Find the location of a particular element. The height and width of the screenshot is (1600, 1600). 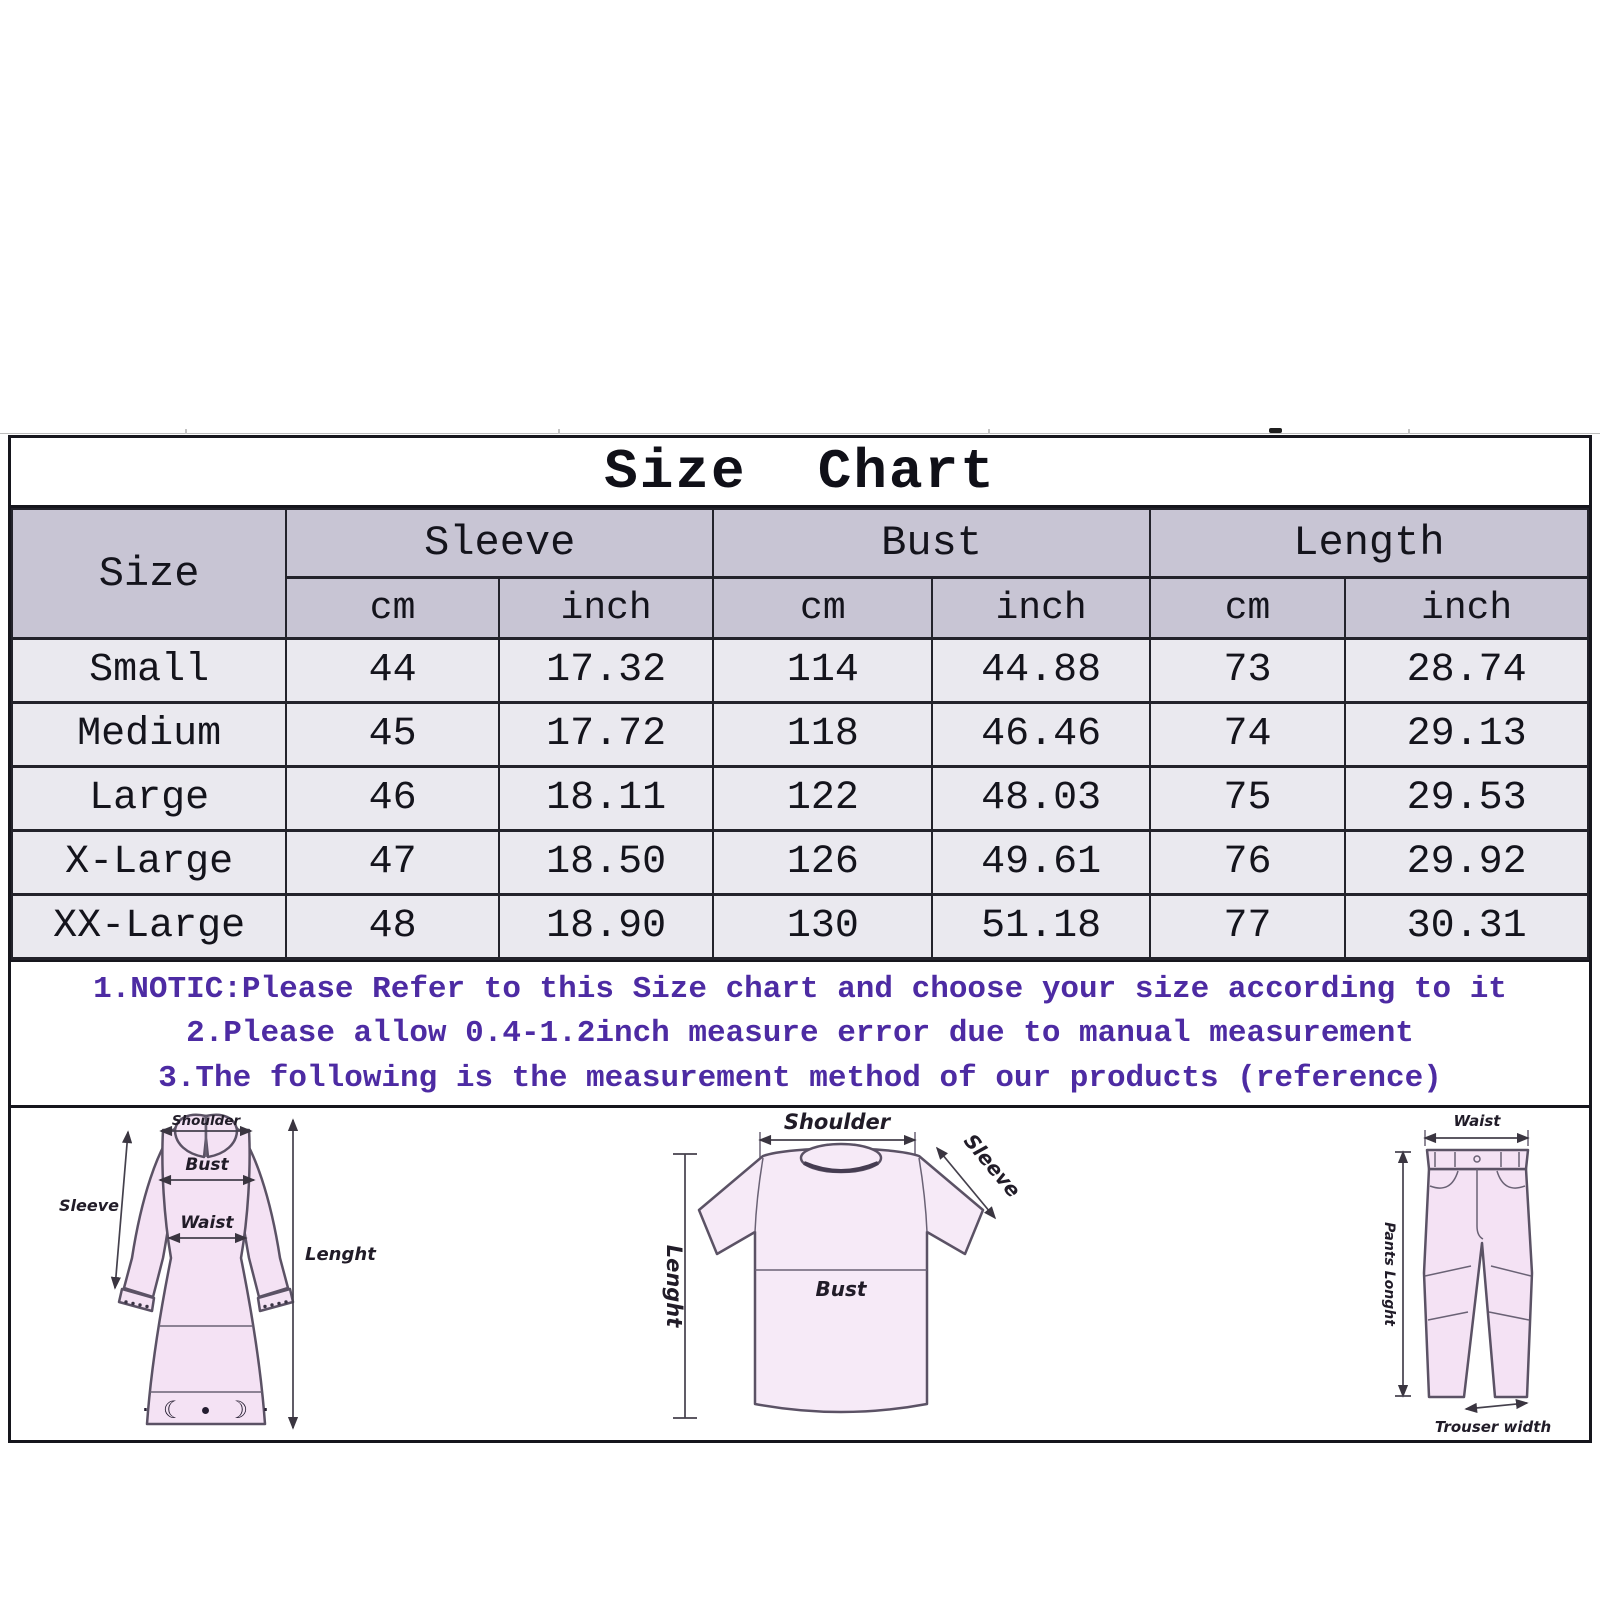

cell-value: 51.18 is located at coordinates (1041, 926).